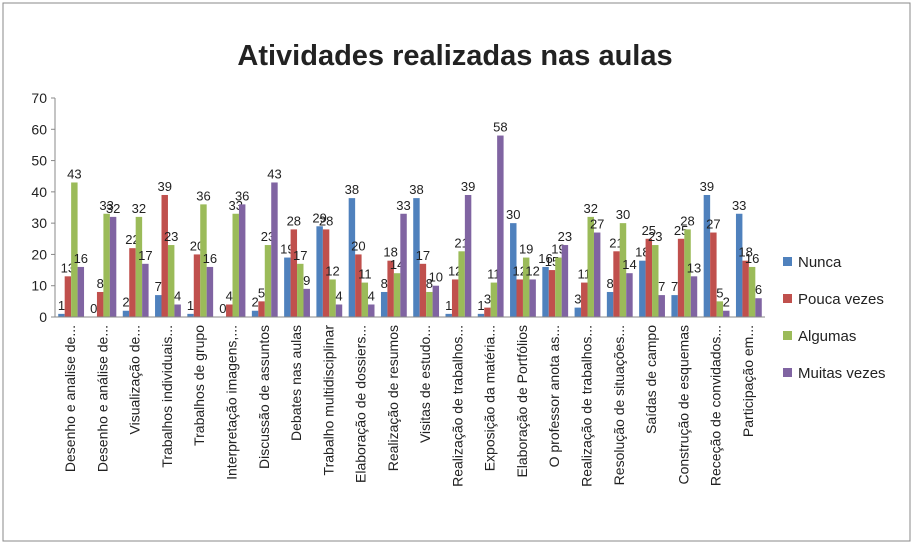  Describe the element at coordinates (629, 264) in the screenshot. I see `data-label: 14` at that location.